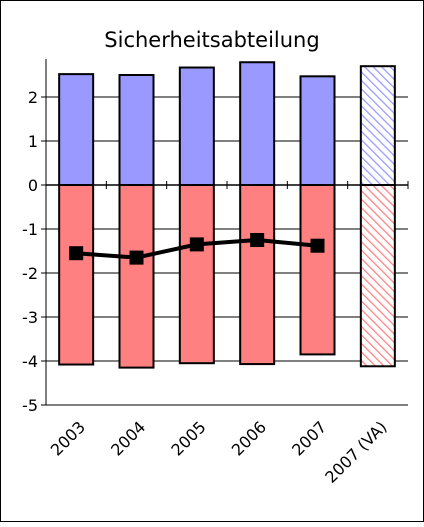  What do you see at coordinates (377, 276) in the screenshot?
I see `bar-negative-2007 (VA)` at bounding box center [377, 276].